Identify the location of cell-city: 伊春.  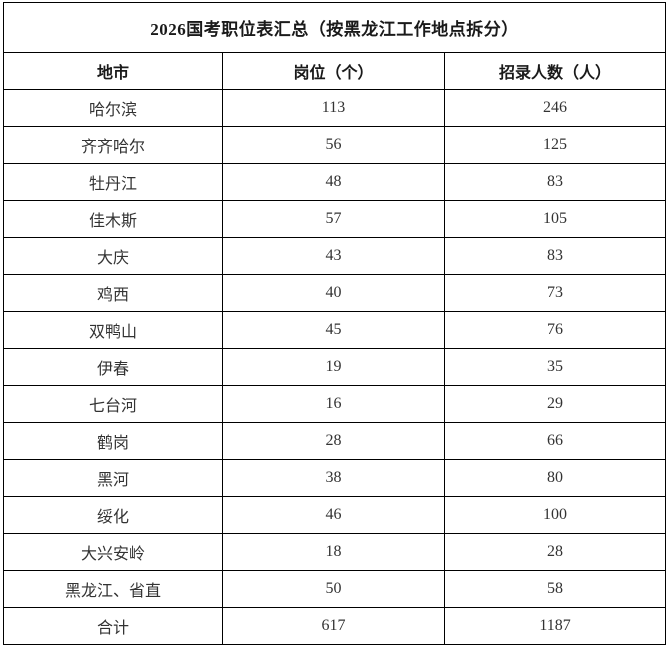
(113, 367).